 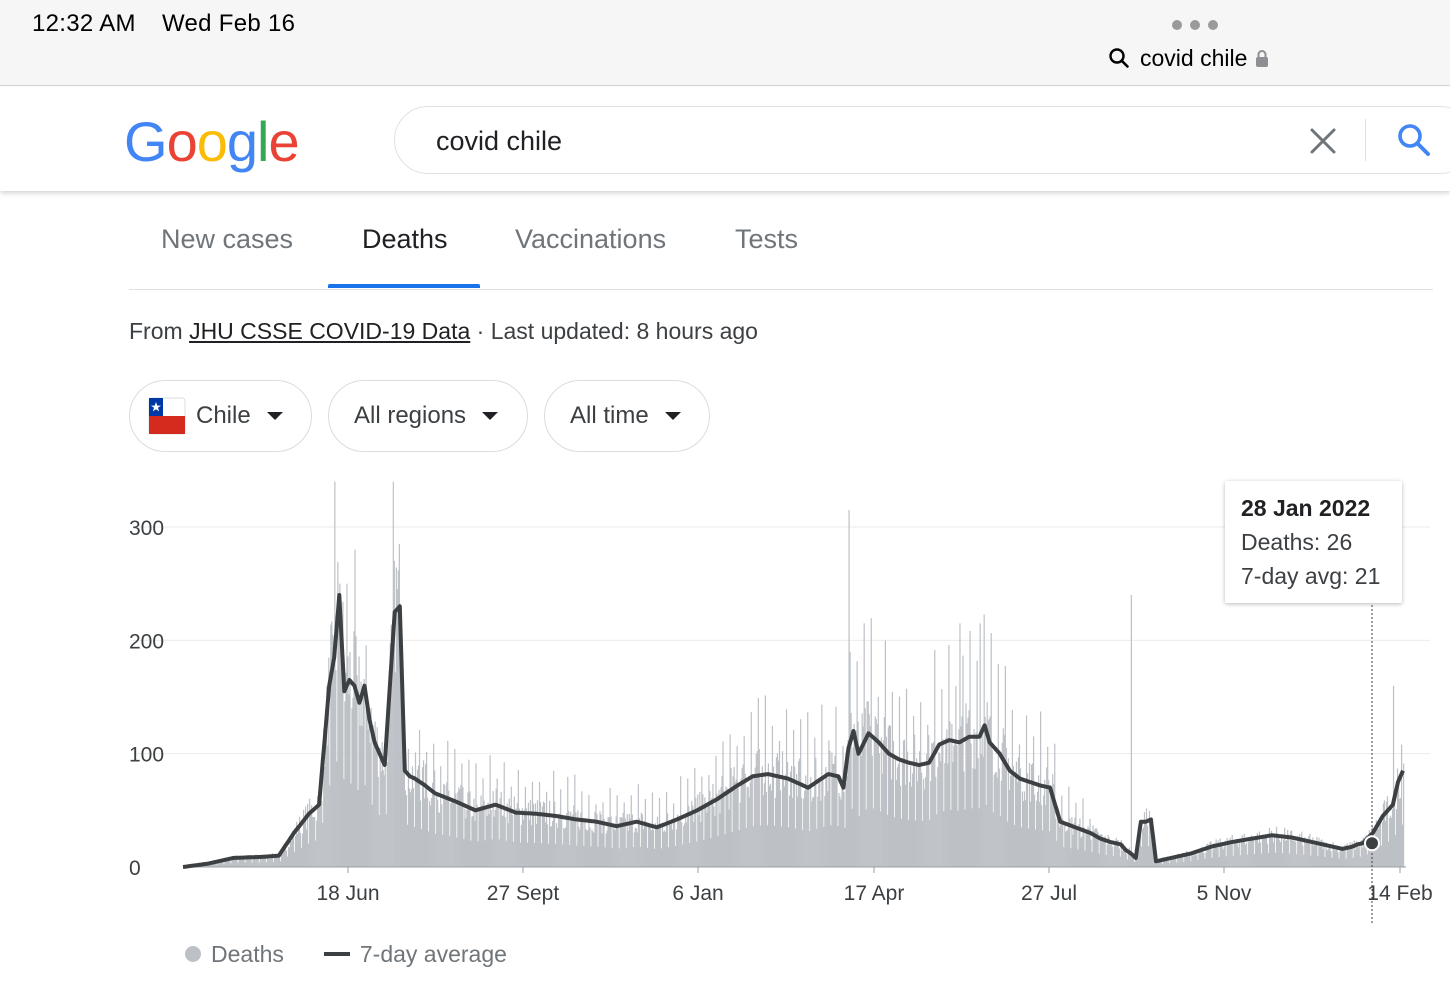 I want to click on search-input: covid chile, so click(x=499, y=141).